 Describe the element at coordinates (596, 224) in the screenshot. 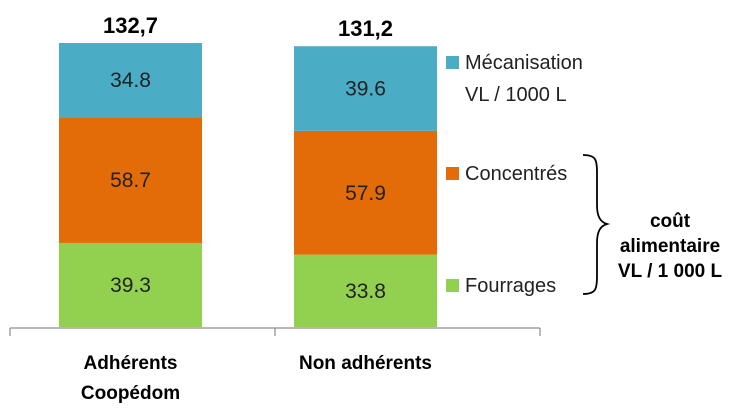

I see `curly-brace-icon` at that location.